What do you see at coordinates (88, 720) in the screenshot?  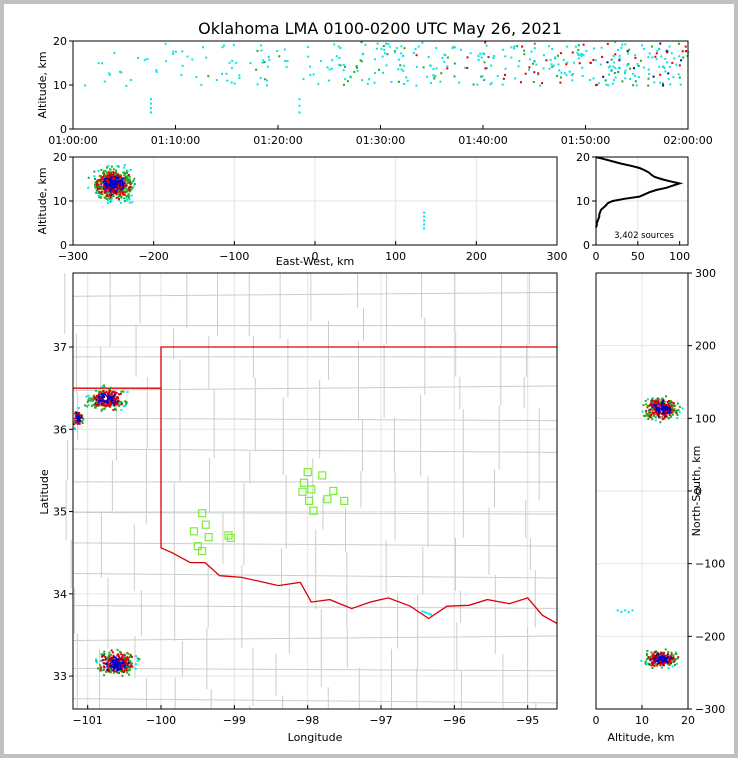 I see `plan-view-xtick: −101` at bounding box center [88, 720].